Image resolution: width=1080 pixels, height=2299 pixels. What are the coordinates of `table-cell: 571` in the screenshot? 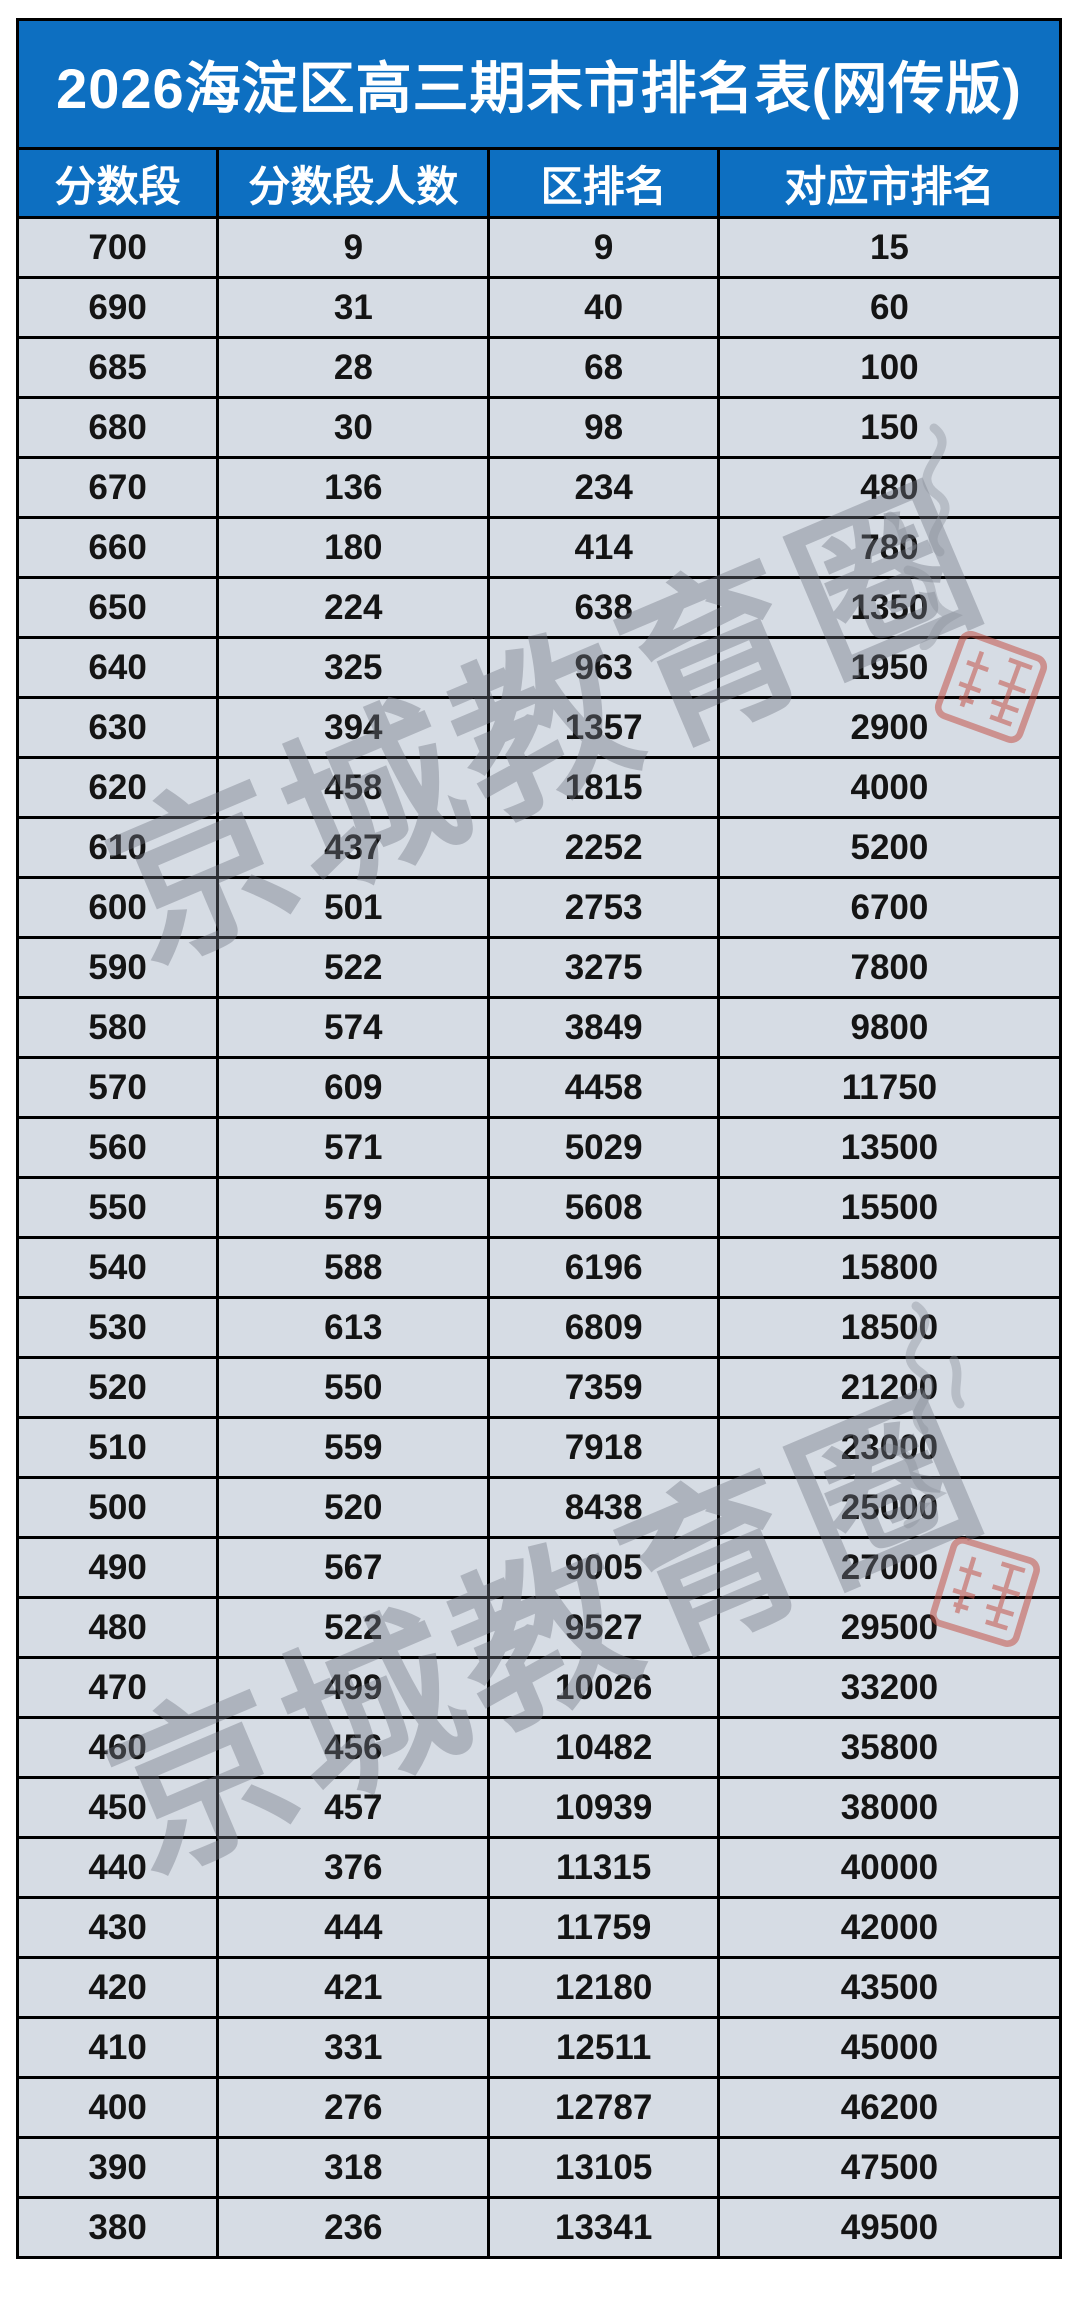 It's located at (353, 1147).